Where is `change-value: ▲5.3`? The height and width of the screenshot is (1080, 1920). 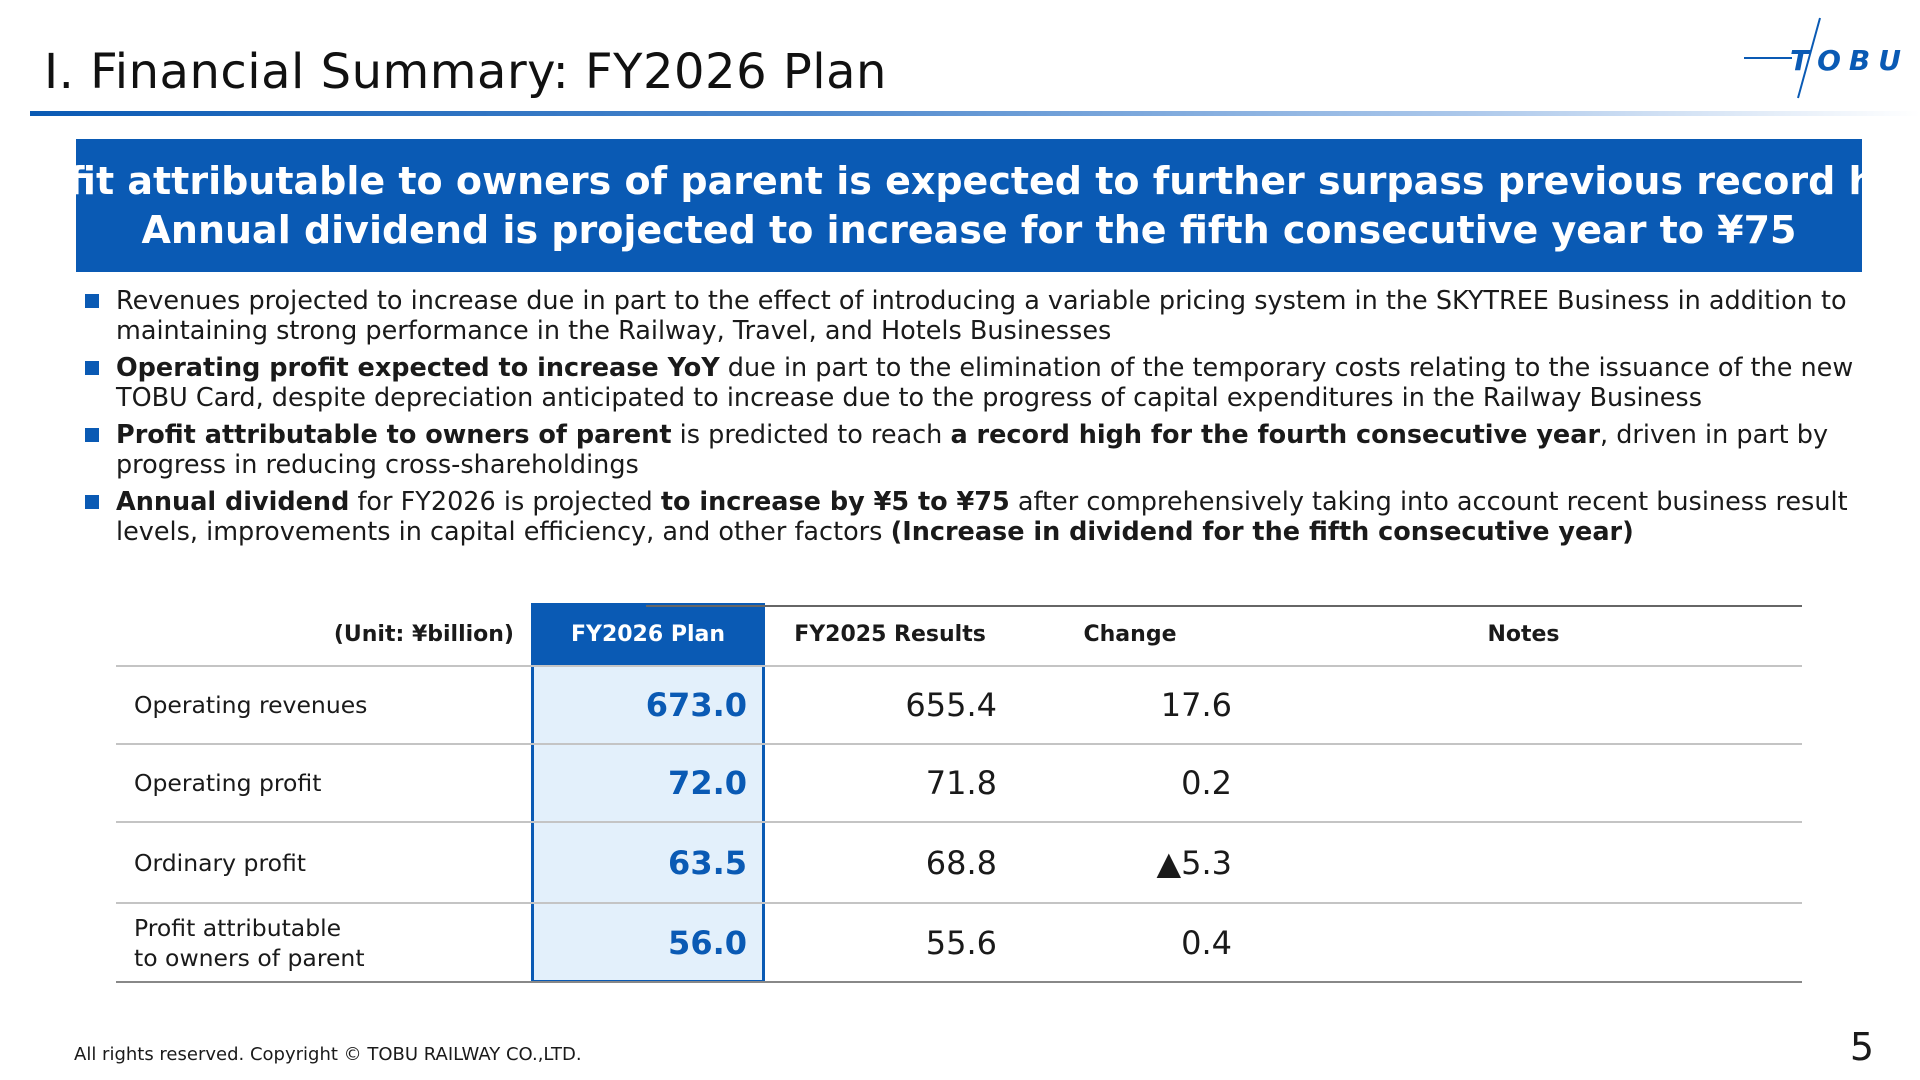
change-value: ▲5.3 is located at coordinates (1194, 862).